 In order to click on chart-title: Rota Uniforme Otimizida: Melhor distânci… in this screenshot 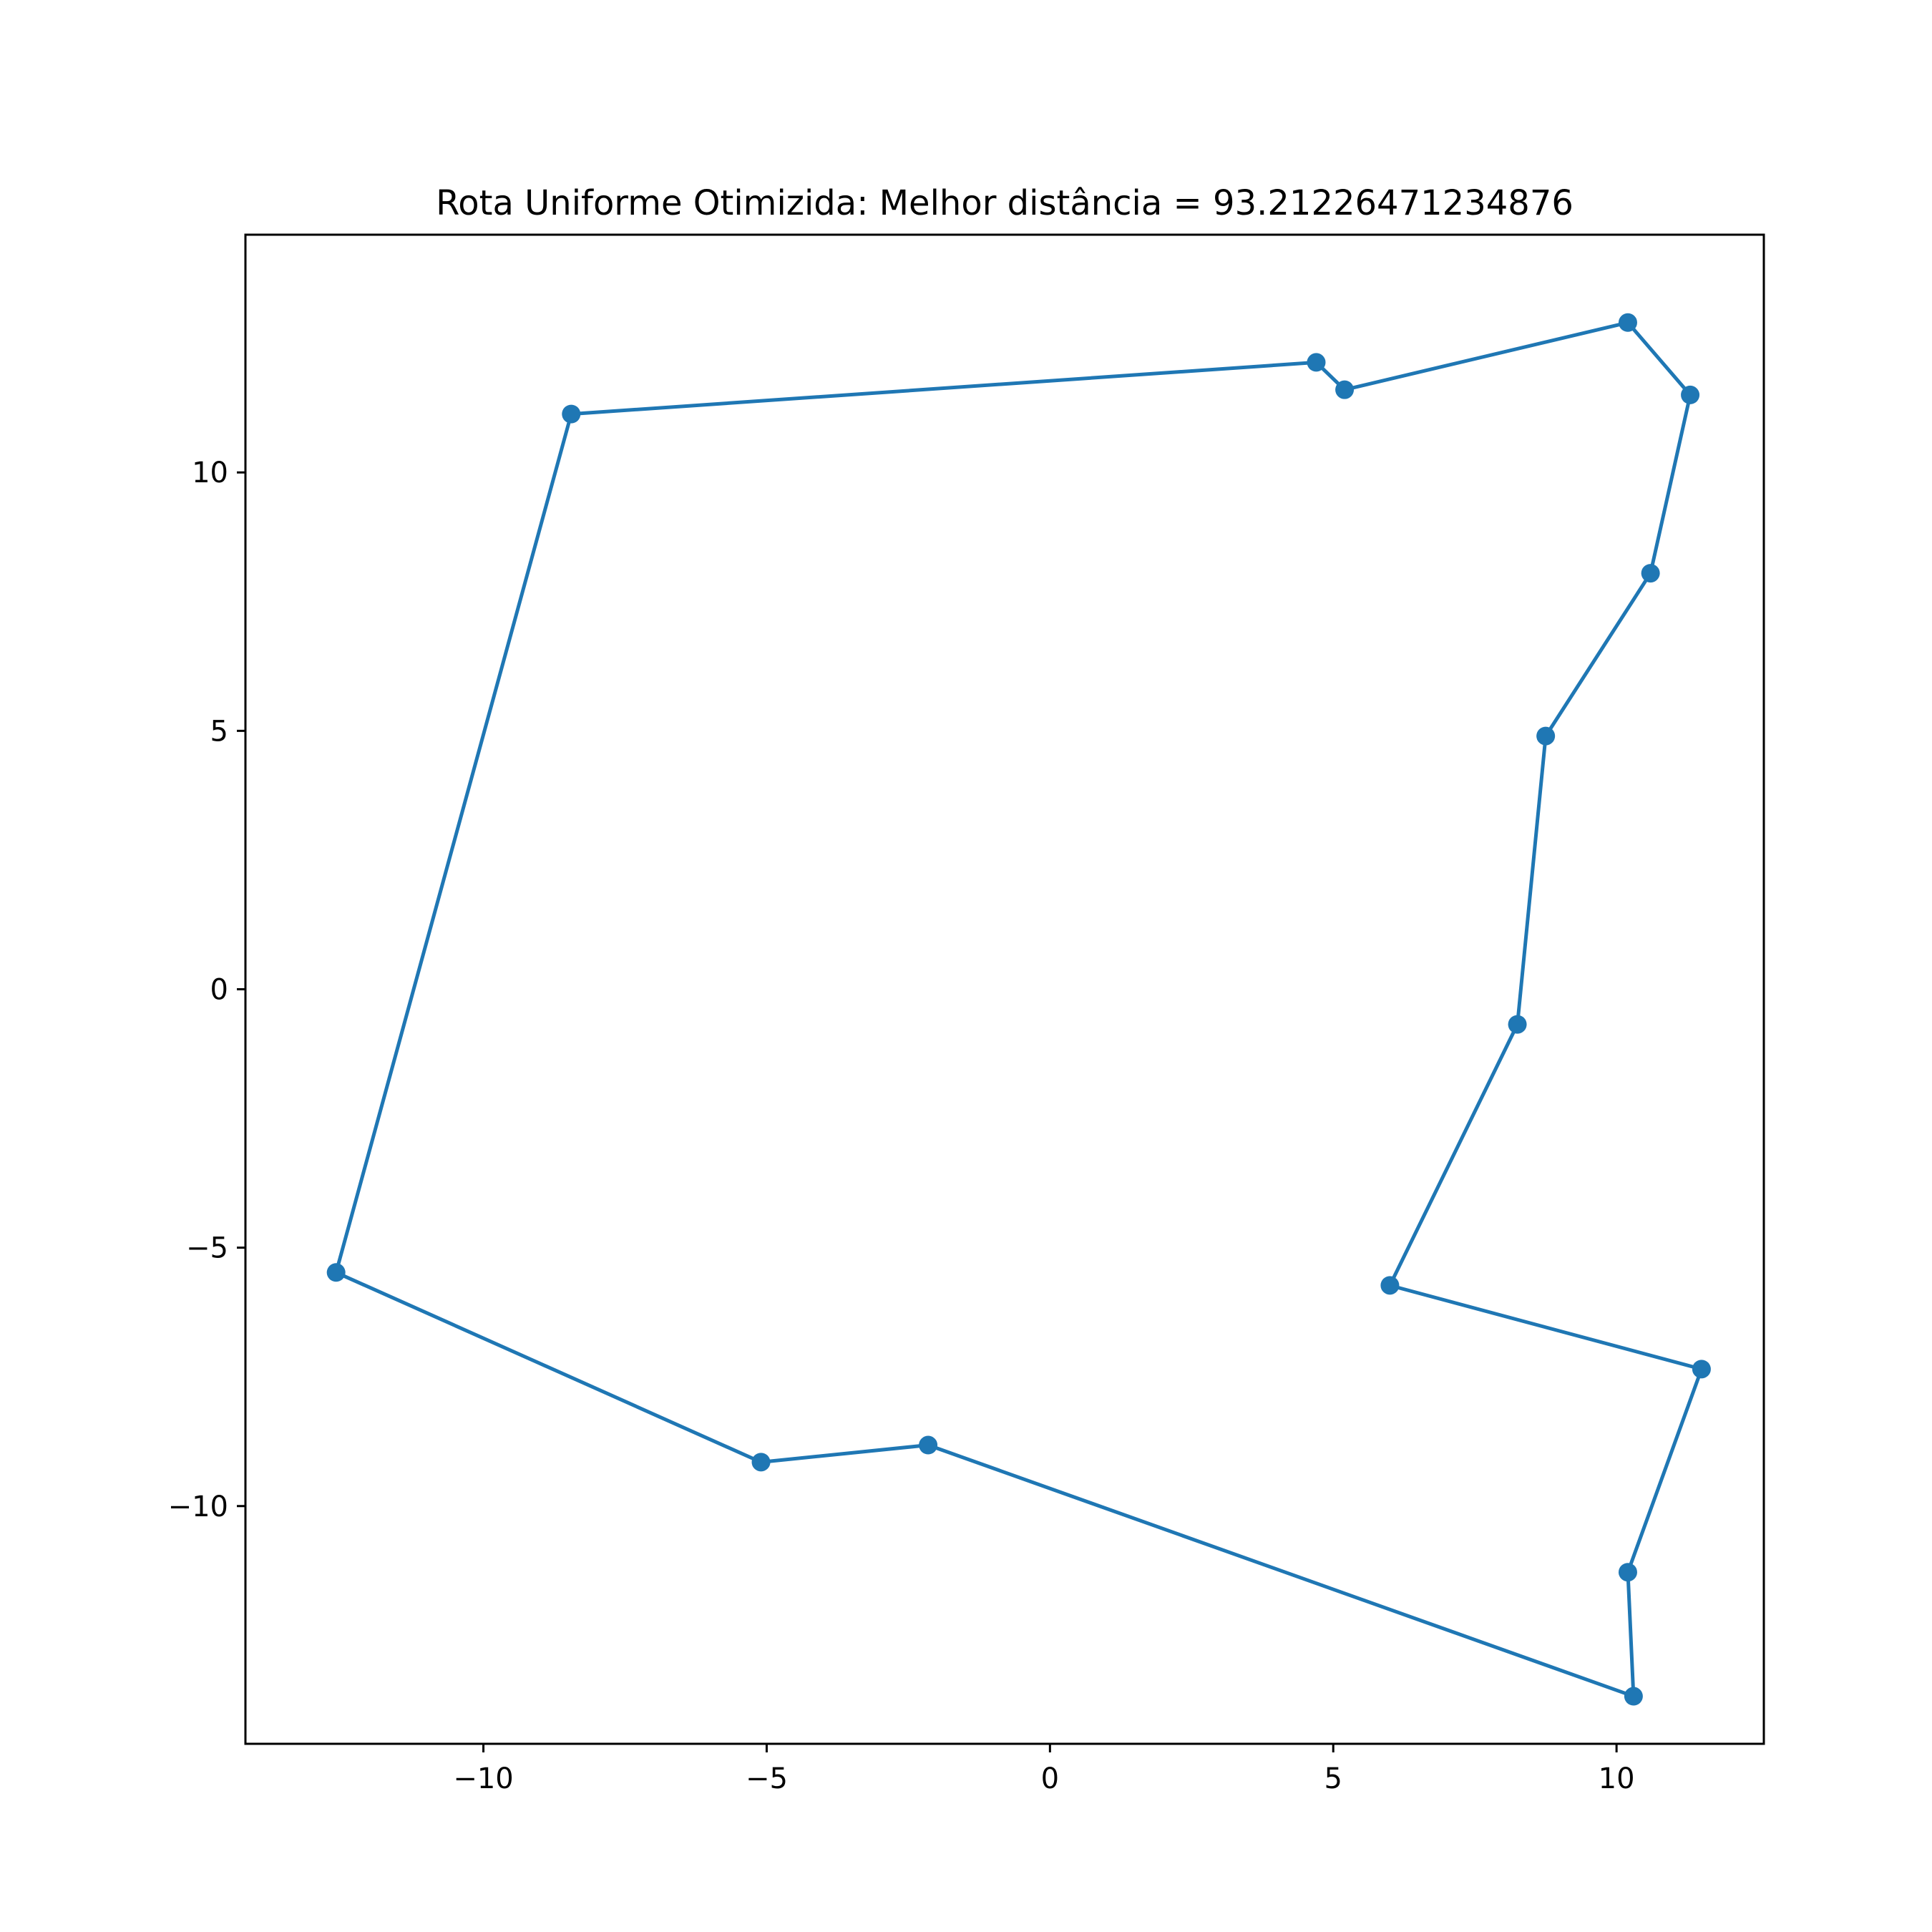, I will do `click(1005, 203)`.